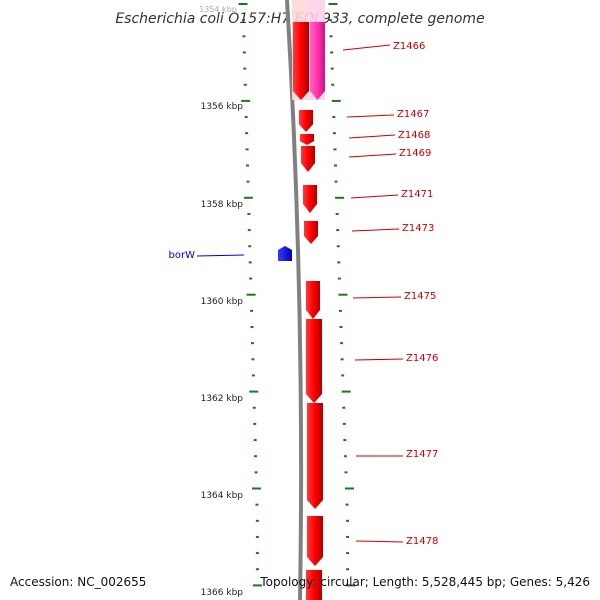 The image size is (600, 600). I want to click on gene-label-z1476: Z1476, so click(422, 358).